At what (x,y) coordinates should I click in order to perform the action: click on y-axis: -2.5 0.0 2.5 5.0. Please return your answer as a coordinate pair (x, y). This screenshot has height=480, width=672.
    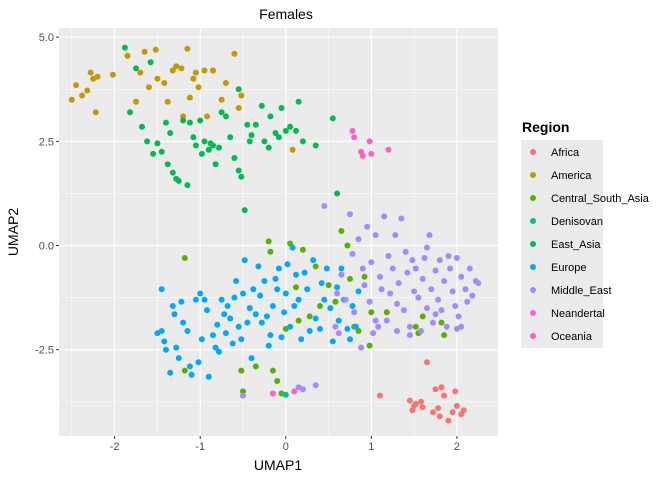
    Looking at the image, I should click on (47, 194).